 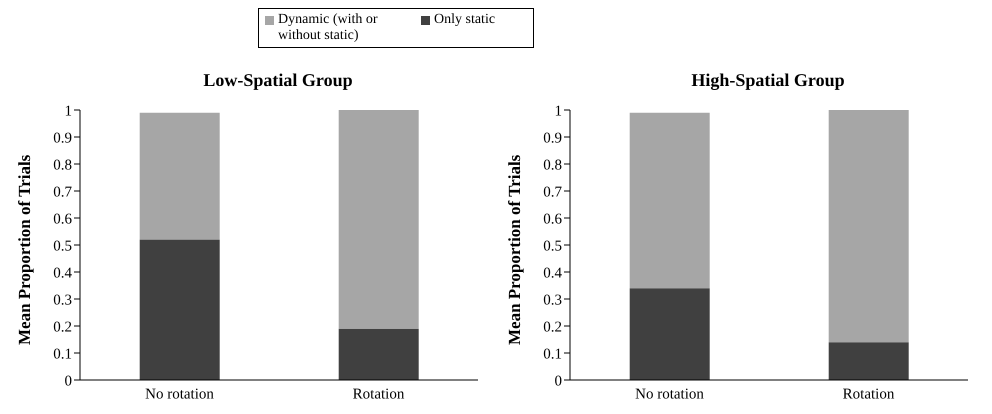 I want to click on legend-label: Only static, so click(x=465, y=20).